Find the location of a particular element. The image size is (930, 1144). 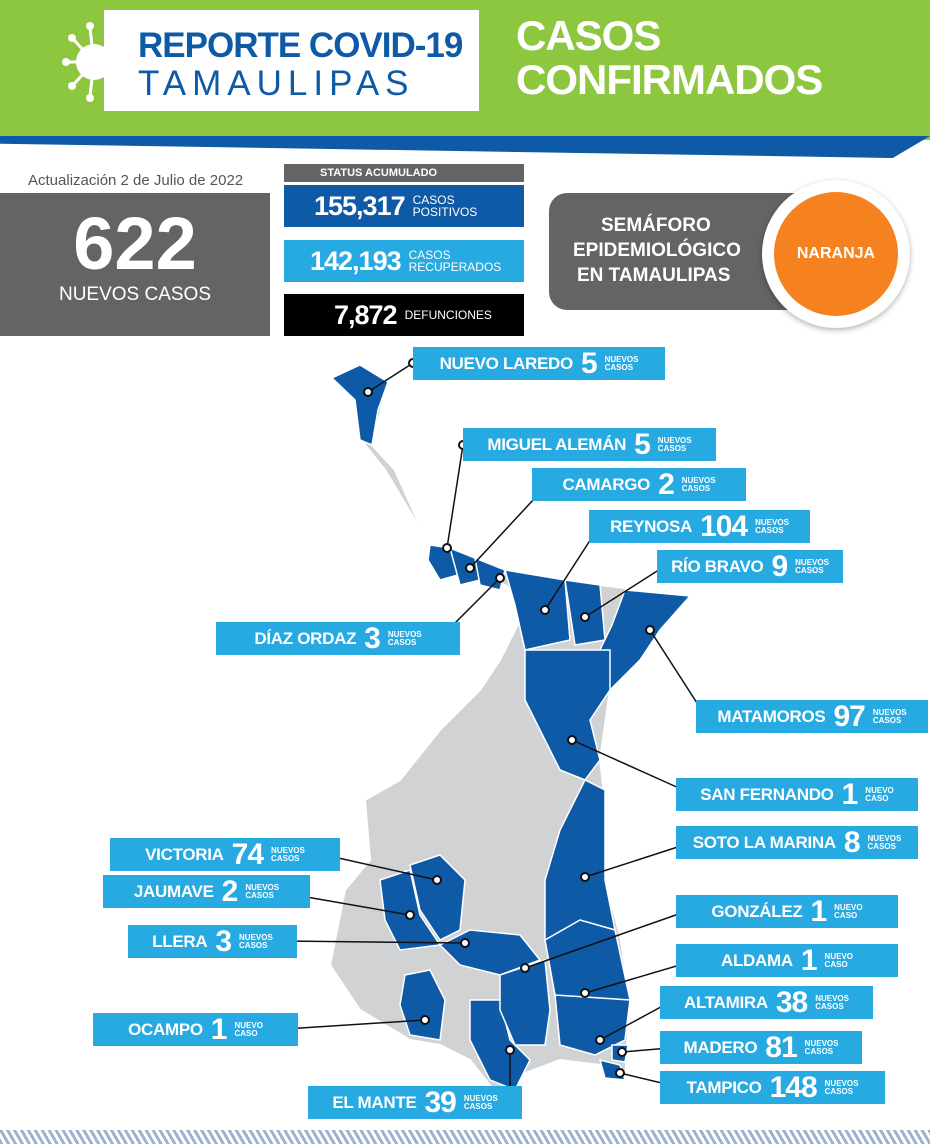

logo: REPORTE COVID-19 TAMAULIPAS is located at coordinates (291, 60).